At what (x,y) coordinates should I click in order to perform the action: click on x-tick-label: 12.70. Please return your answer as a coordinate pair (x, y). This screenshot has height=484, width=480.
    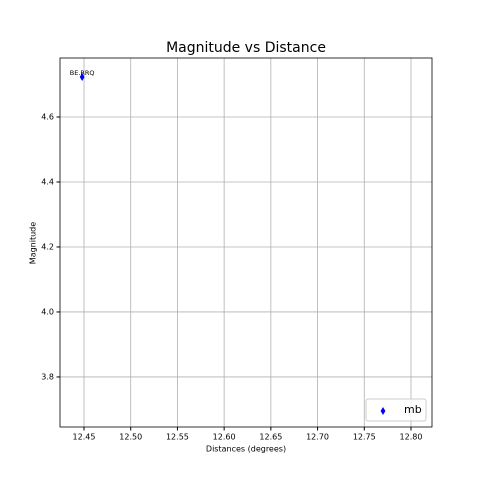
    Looking at the image, I should click on (317, 437).